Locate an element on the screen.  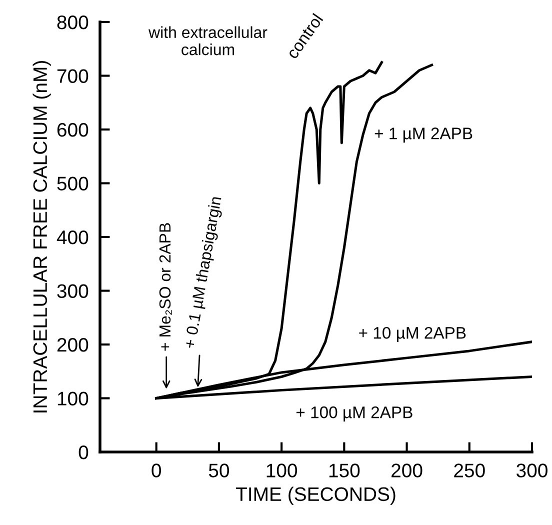
series-label: + 100 µM 2APB is located at coordinates (354, 414).